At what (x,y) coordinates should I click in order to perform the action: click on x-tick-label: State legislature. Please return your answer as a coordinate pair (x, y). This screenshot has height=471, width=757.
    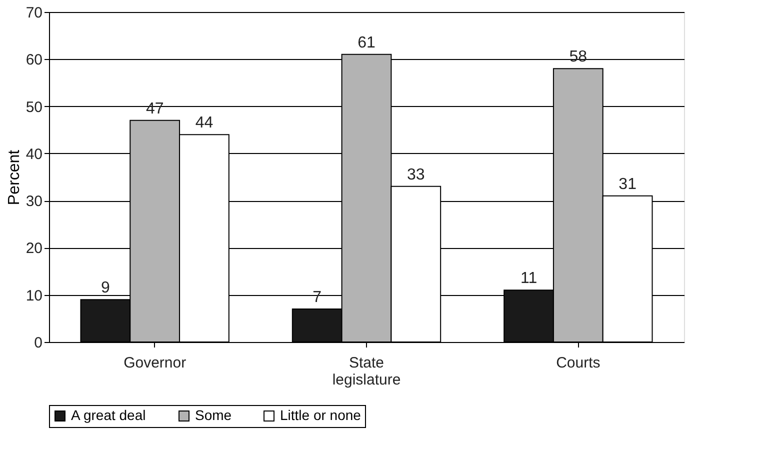
    Looking at the image, I should click on (366, 371).